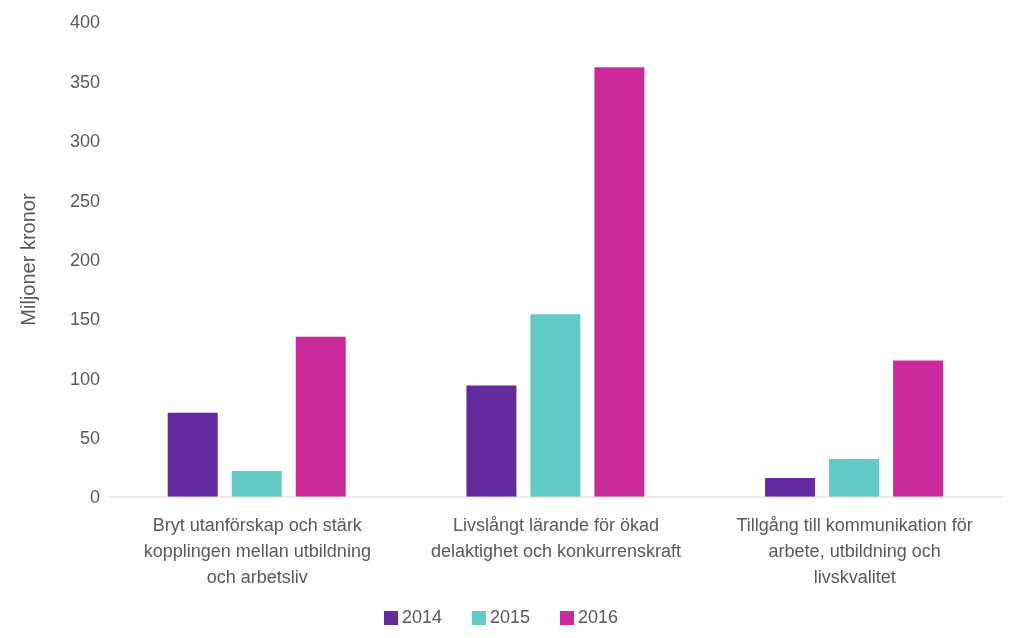 This screenshot has height=638, width=1016. I want to click on y-tick-label: 250, so click(84, 200).